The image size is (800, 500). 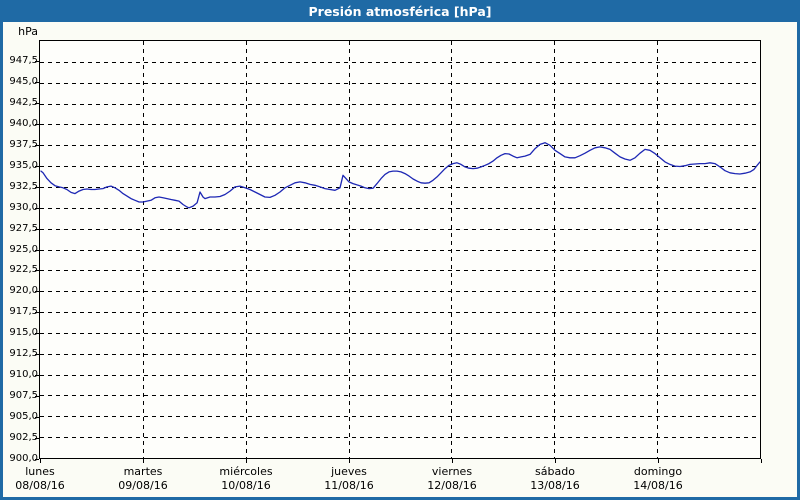 What do you see at coordinates (23, 269) in the screenshot?
I see `y-axis-tick-label: 922,5` at bounding box center [23, 269].